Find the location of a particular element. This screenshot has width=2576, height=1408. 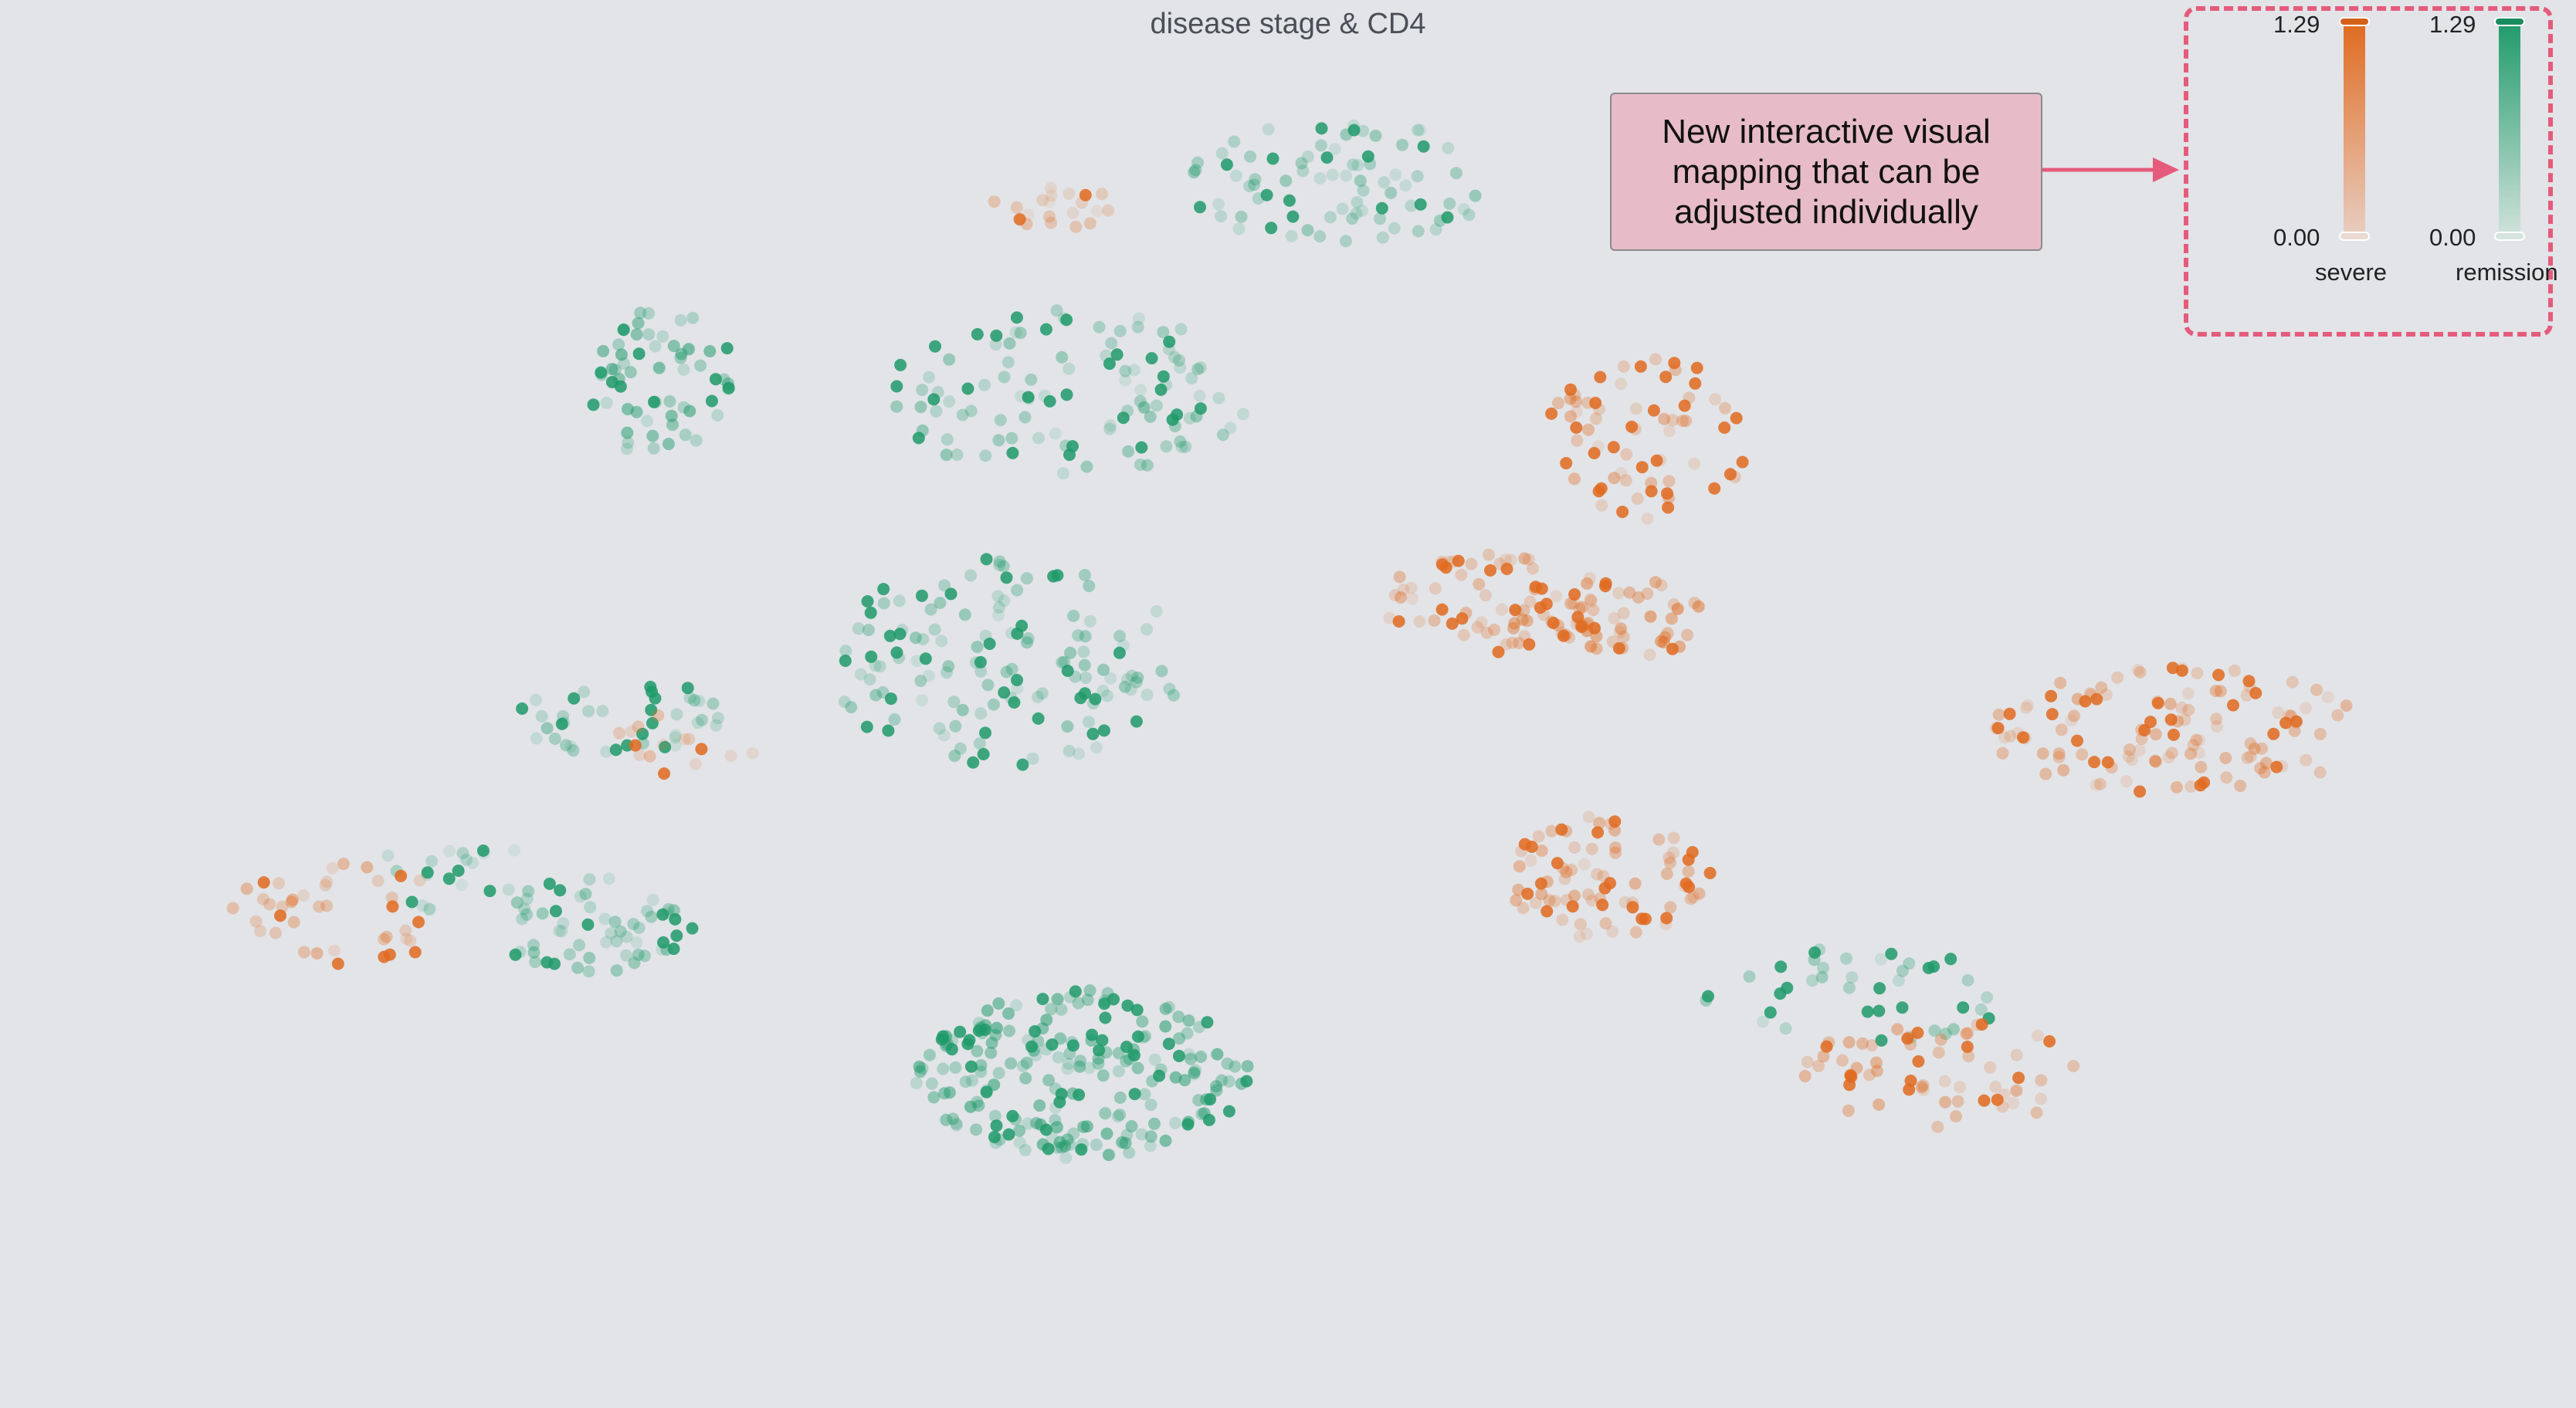

severe-min-handle is located at coordinates (2354, 236).